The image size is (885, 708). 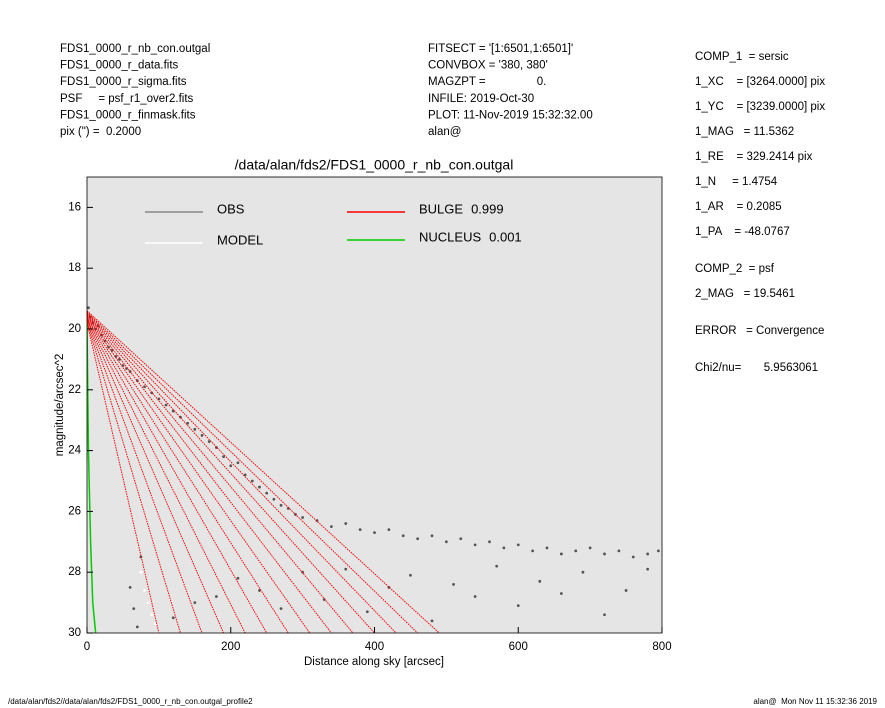 I want to click on header-left-line: FDS1_0000_r_nb_con.outgal, so click(x=135, y=49).